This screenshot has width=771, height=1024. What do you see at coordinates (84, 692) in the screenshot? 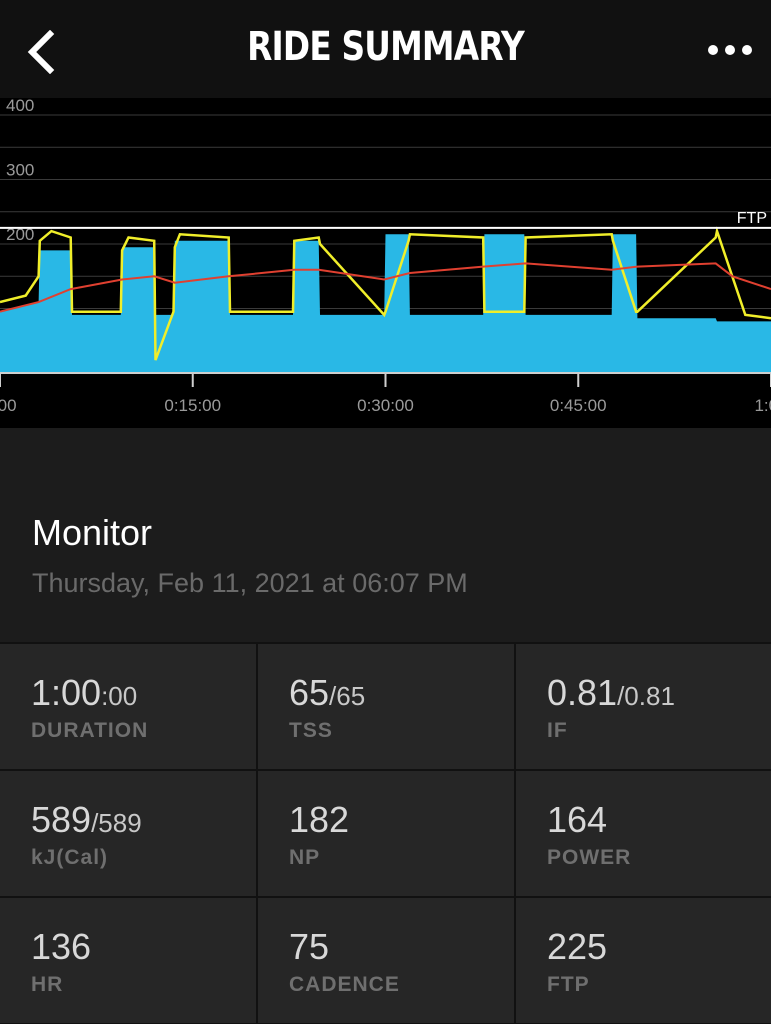
I see `stat-value: 1:00:00` at bounding box center [84, 692].